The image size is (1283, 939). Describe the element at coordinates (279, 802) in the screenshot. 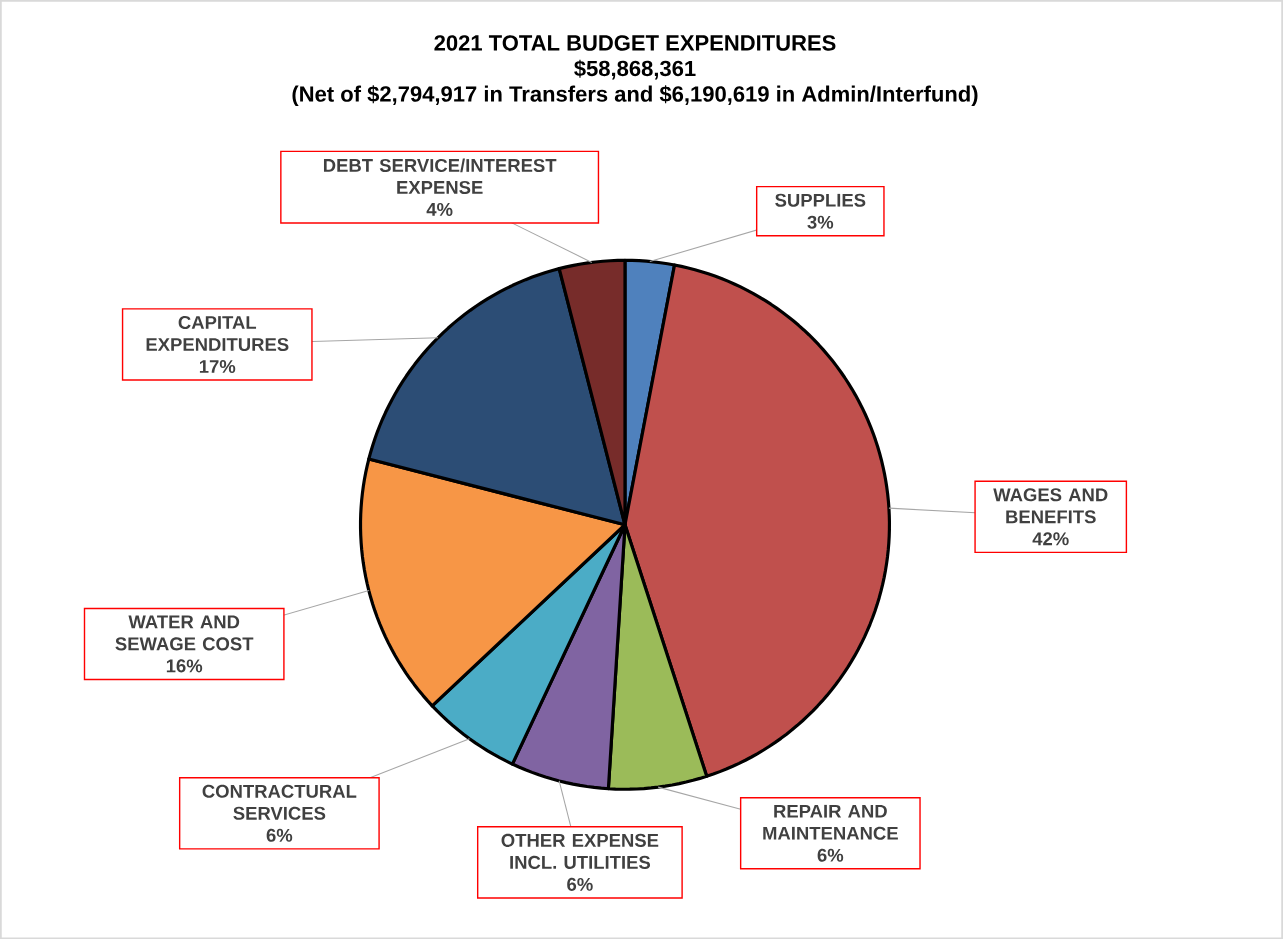

I see `slice-label: CONTRACTURAL SERVICES` at that location.